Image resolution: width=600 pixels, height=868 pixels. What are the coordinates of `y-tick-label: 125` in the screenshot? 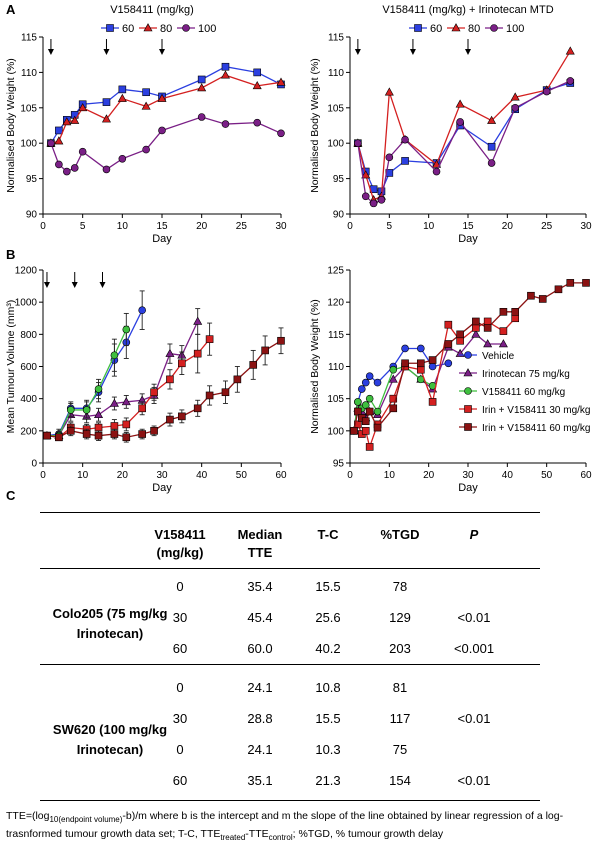 It's located at (335, 271).